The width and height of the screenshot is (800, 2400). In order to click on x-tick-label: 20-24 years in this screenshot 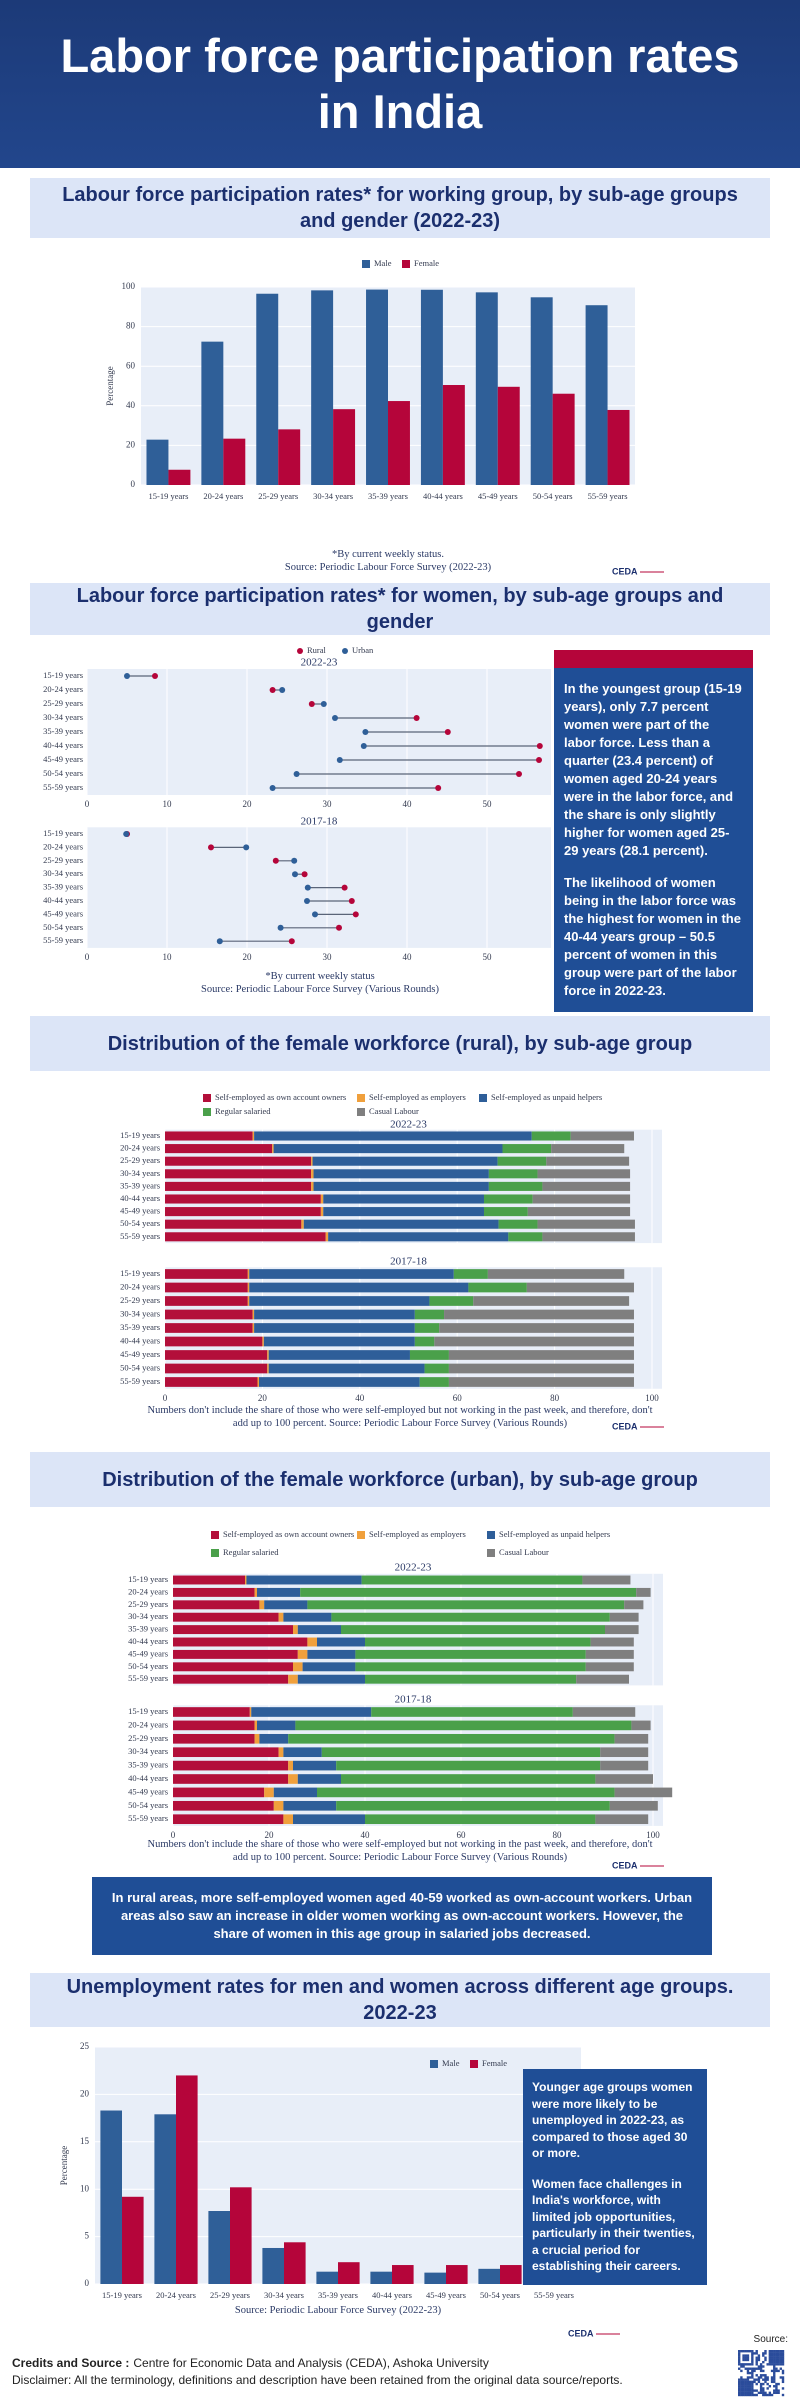, I will do `click(223, 496)`.